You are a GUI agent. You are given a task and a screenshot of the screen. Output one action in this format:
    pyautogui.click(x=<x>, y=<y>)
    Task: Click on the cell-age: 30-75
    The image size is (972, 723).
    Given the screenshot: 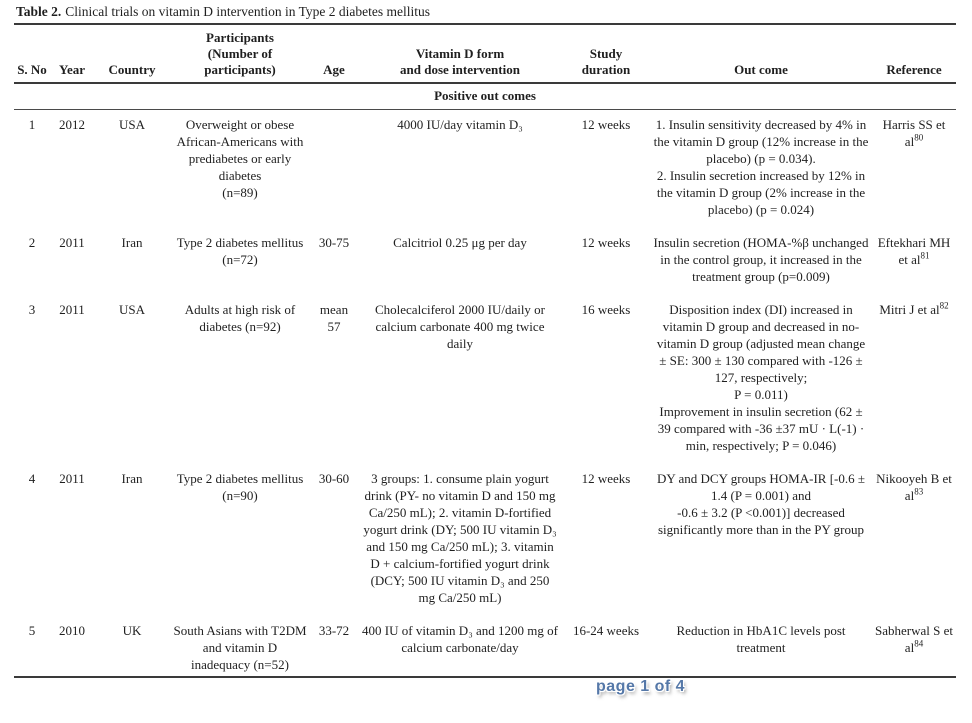 What is the action you would take?
    pyautogui.click(x=334, y=242)
    